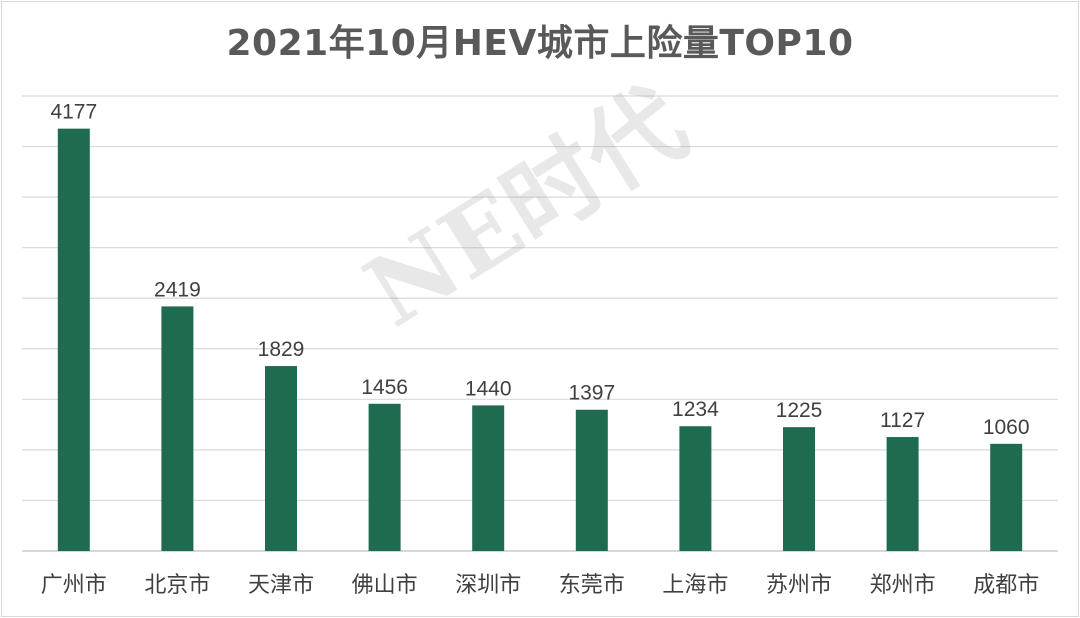  I want to click on data-label-7: 1234, so click(695, 409).